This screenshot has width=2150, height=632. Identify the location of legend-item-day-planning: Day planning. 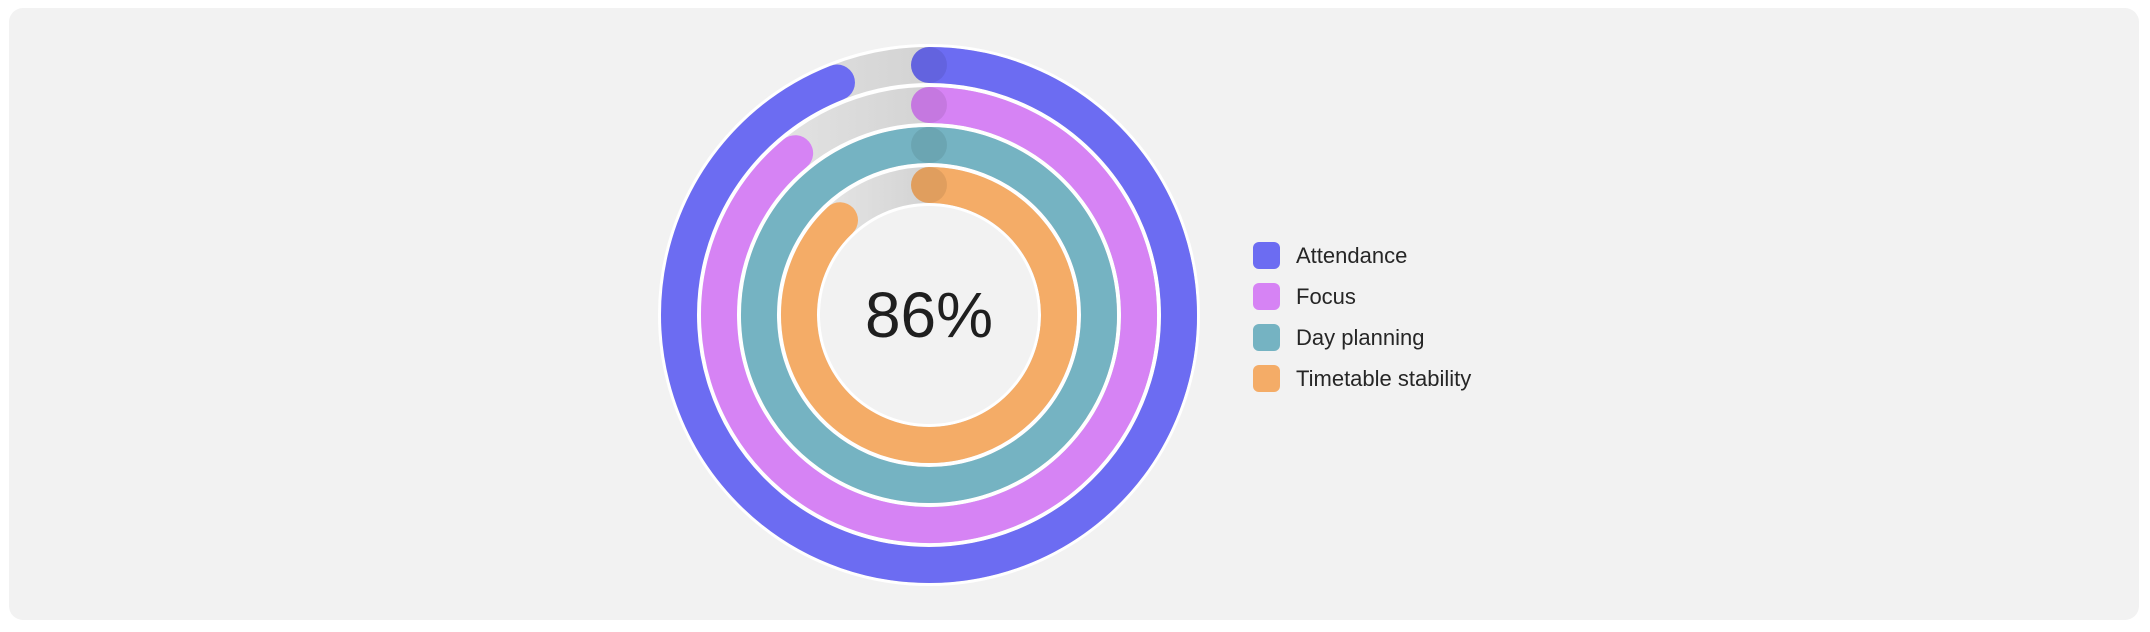
(1362, 337).